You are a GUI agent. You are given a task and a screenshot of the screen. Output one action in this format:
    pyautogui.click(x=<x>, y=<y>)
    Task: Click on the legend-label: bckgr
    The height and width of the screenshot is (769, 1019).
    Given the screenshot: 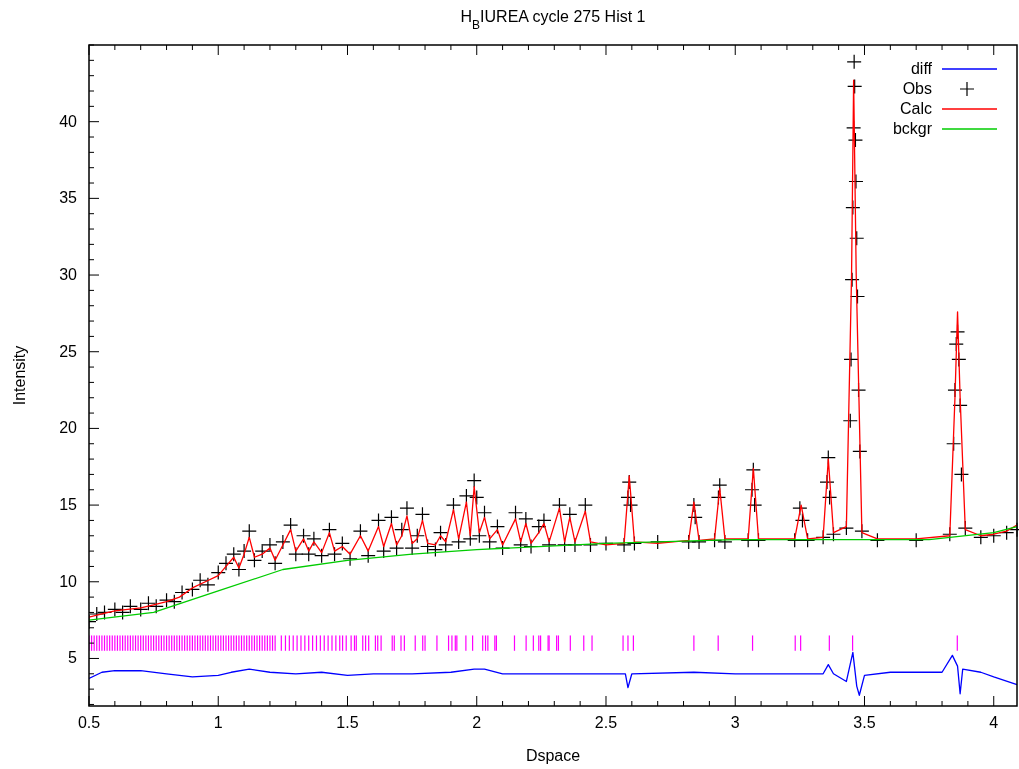 What is the action you would take?
    pyautogui.click(x=912, y=128)
    